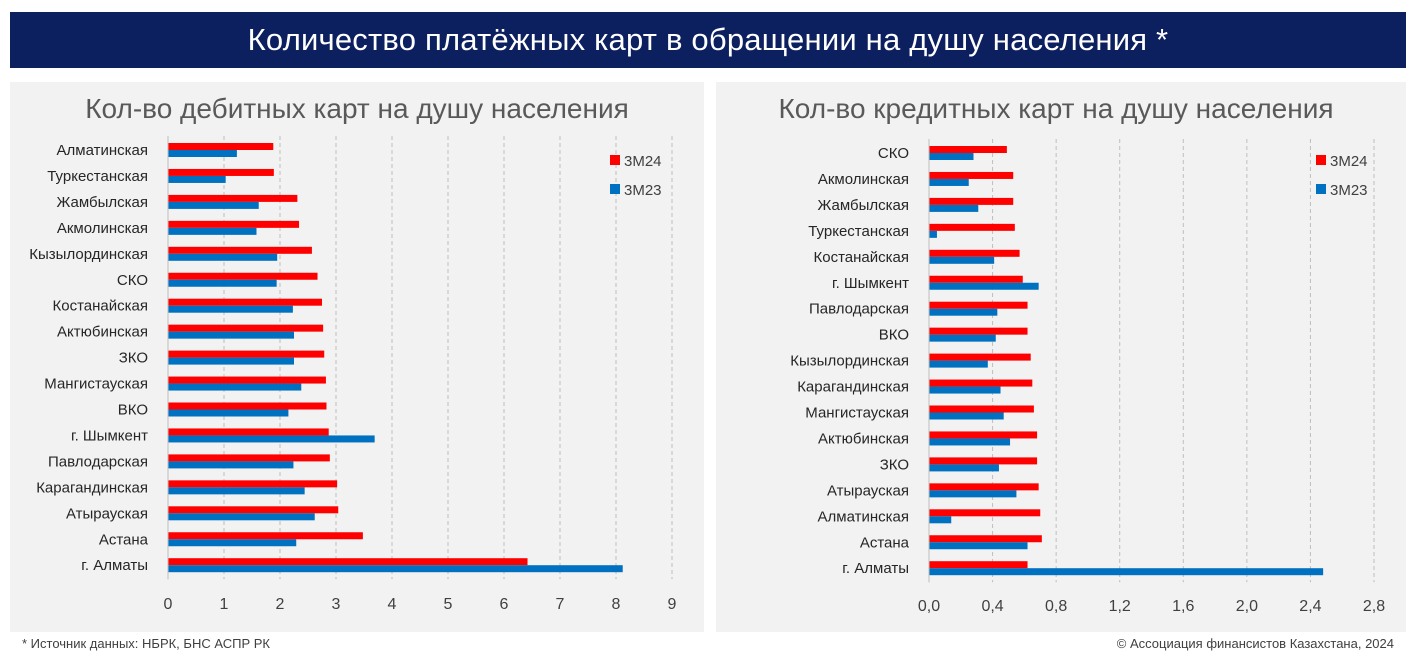 This screenshot has width=1414, height=658. Describe the element at coordinates (858, 231) in the screenshot. I see `category-label: Туркестанская` at that location.